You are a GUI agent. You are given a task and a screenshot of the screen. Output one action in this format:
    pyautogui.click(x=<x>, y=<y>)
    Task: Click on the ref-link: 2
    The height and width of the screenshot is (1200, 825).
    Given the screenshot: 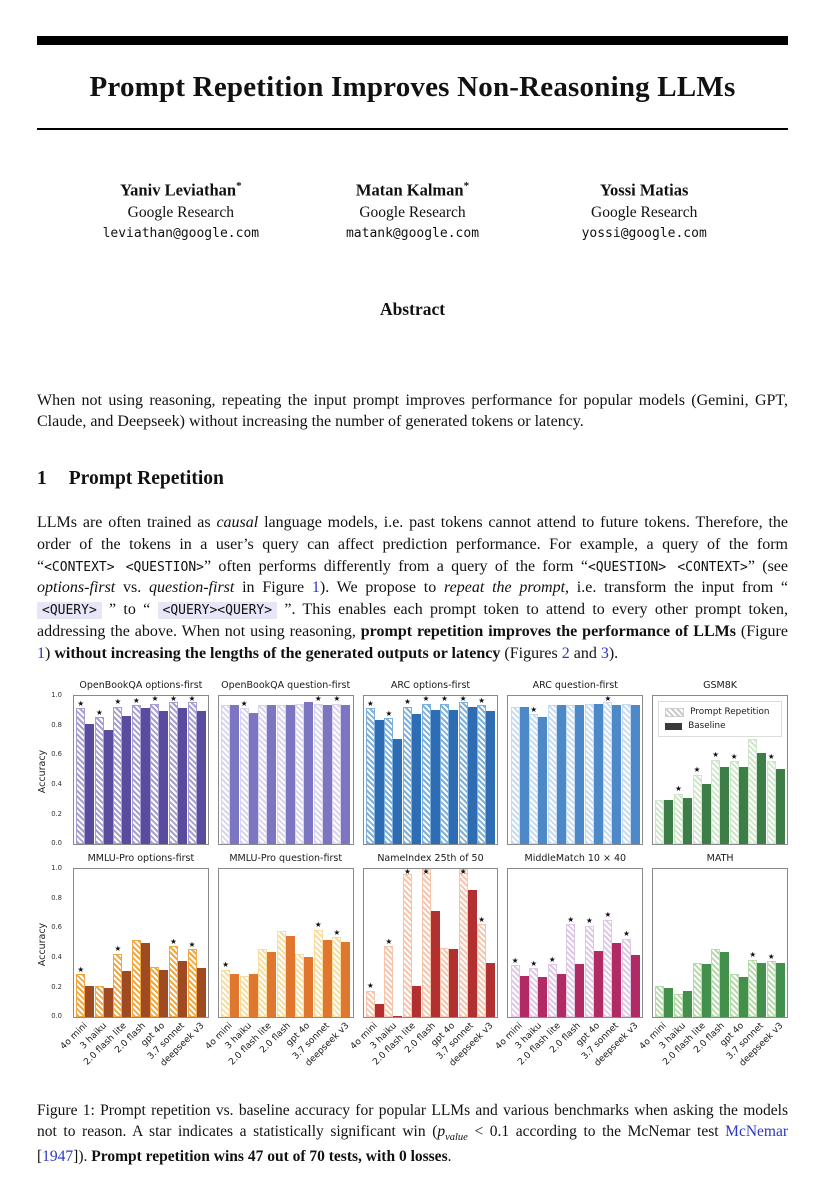 What is the action you would take?
    pyautogui.click(x=565, y=653)
    